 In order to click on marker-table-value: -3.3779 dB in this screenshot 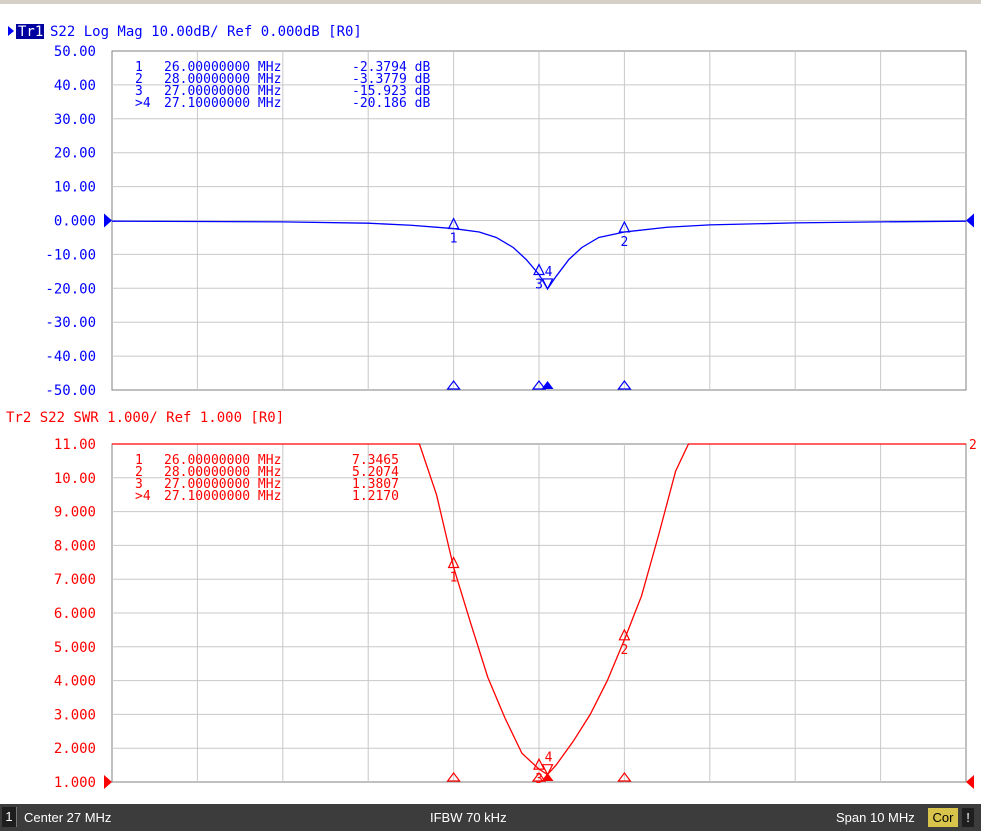, I will do `click(391, 79)`.